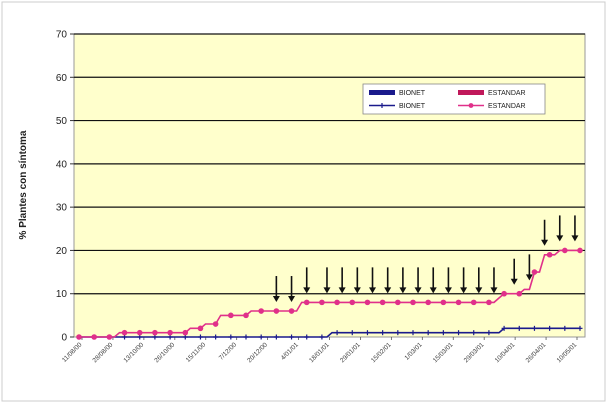  What do you see at coordinates (64, 338) in the screenshot?
I see `y-tick-label: 0` at bounding box center [64, 338].